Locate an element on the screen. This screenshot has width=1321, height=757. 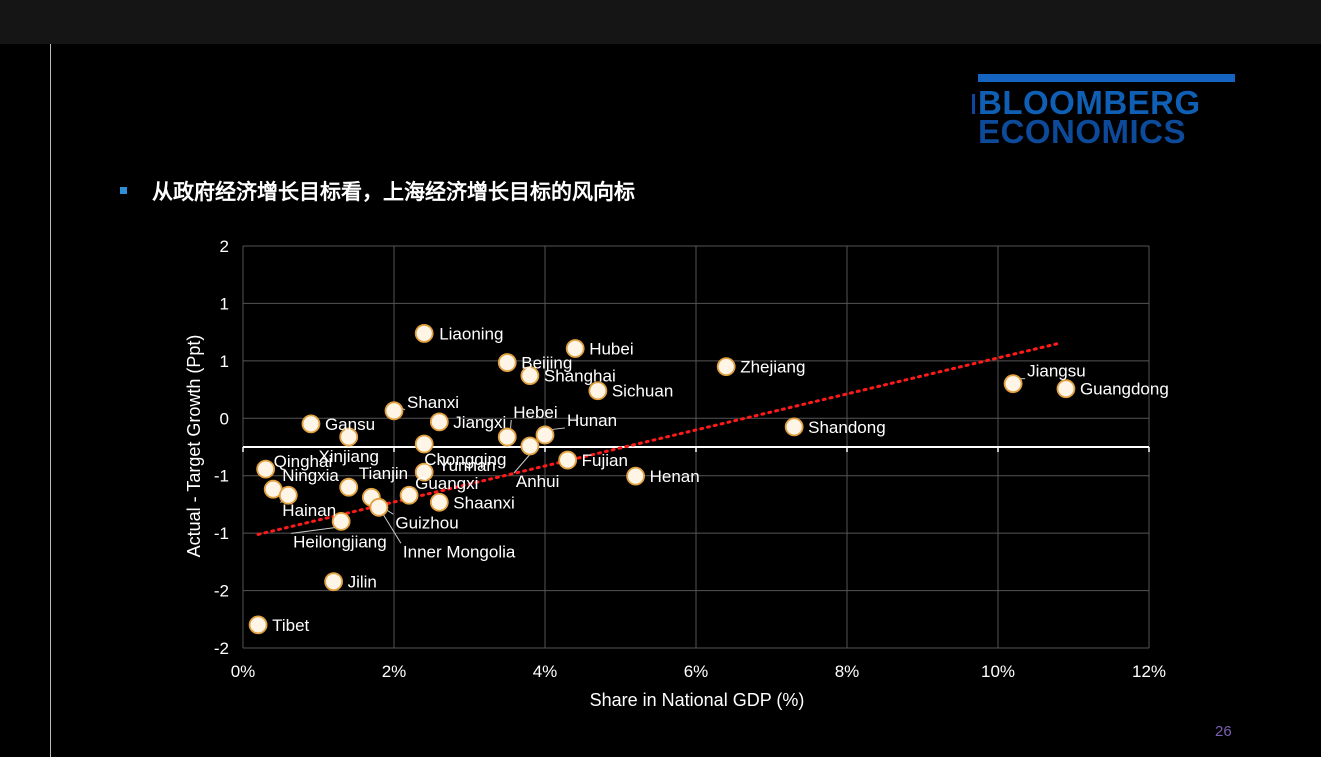
point-label: Anhui is located at coordinates (537, 481).